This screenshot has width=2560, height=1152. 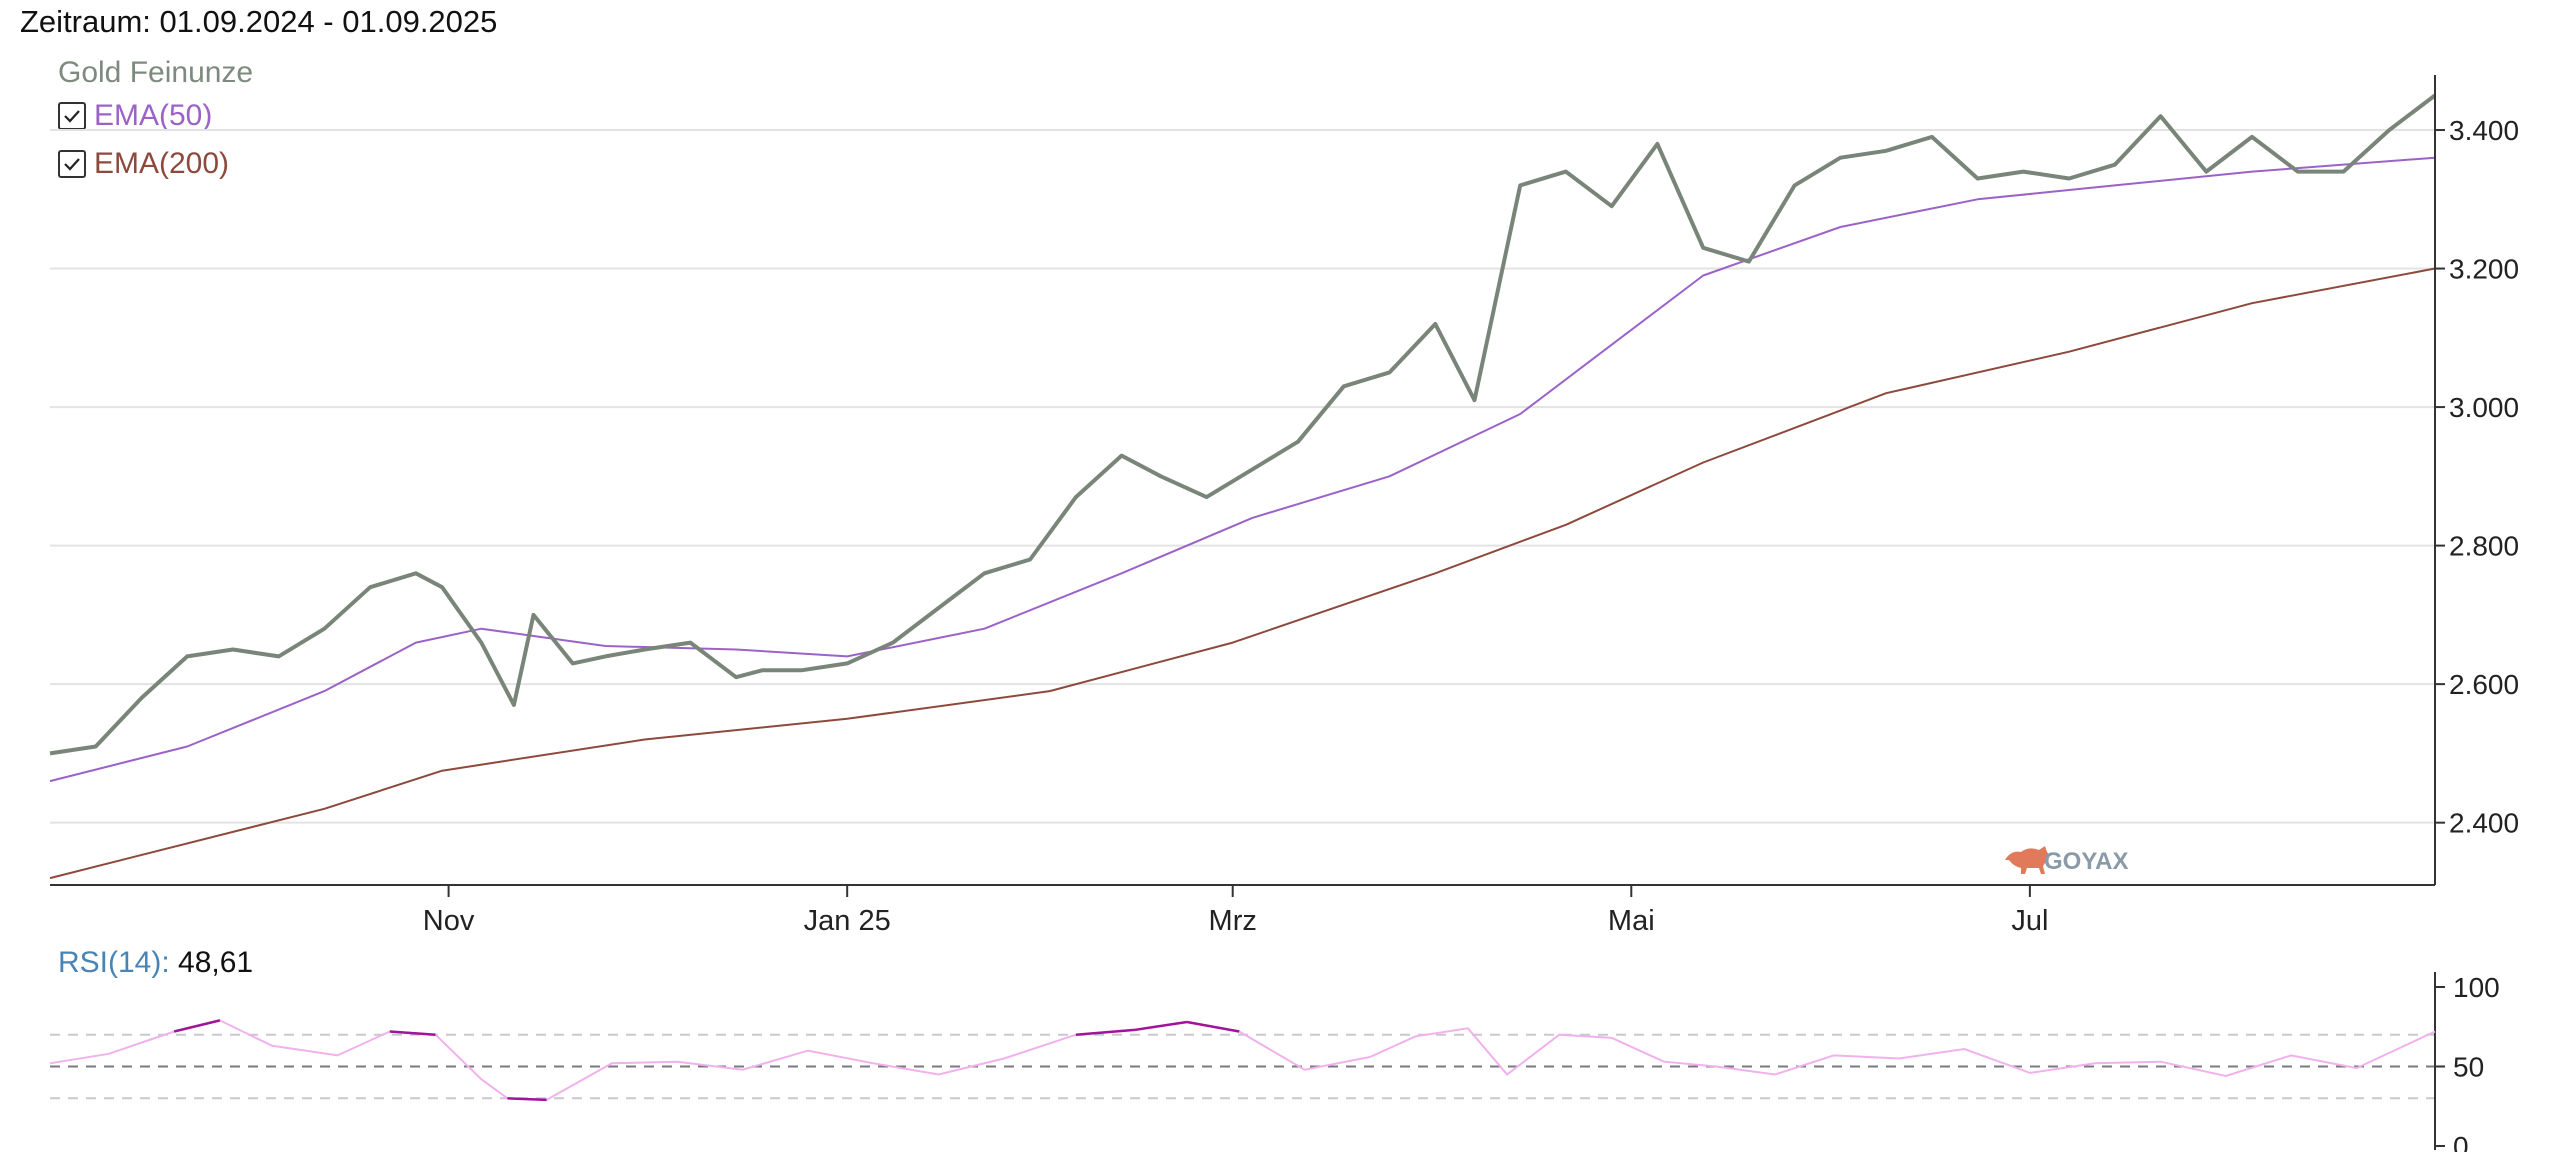 I want to click on goyax-watermark: GOYAX, so click(x=2066, y=860).